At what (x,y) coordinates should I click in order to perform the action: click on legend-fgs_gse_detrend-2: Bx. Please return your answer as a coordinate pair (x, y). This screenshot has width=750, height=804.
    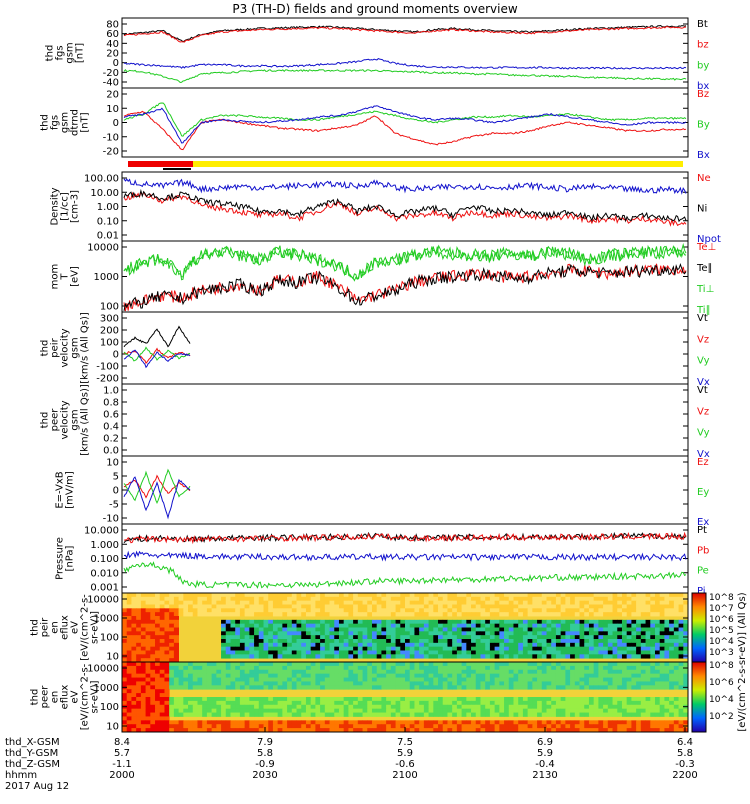
    Looking at the image, I should click on (703, 155).